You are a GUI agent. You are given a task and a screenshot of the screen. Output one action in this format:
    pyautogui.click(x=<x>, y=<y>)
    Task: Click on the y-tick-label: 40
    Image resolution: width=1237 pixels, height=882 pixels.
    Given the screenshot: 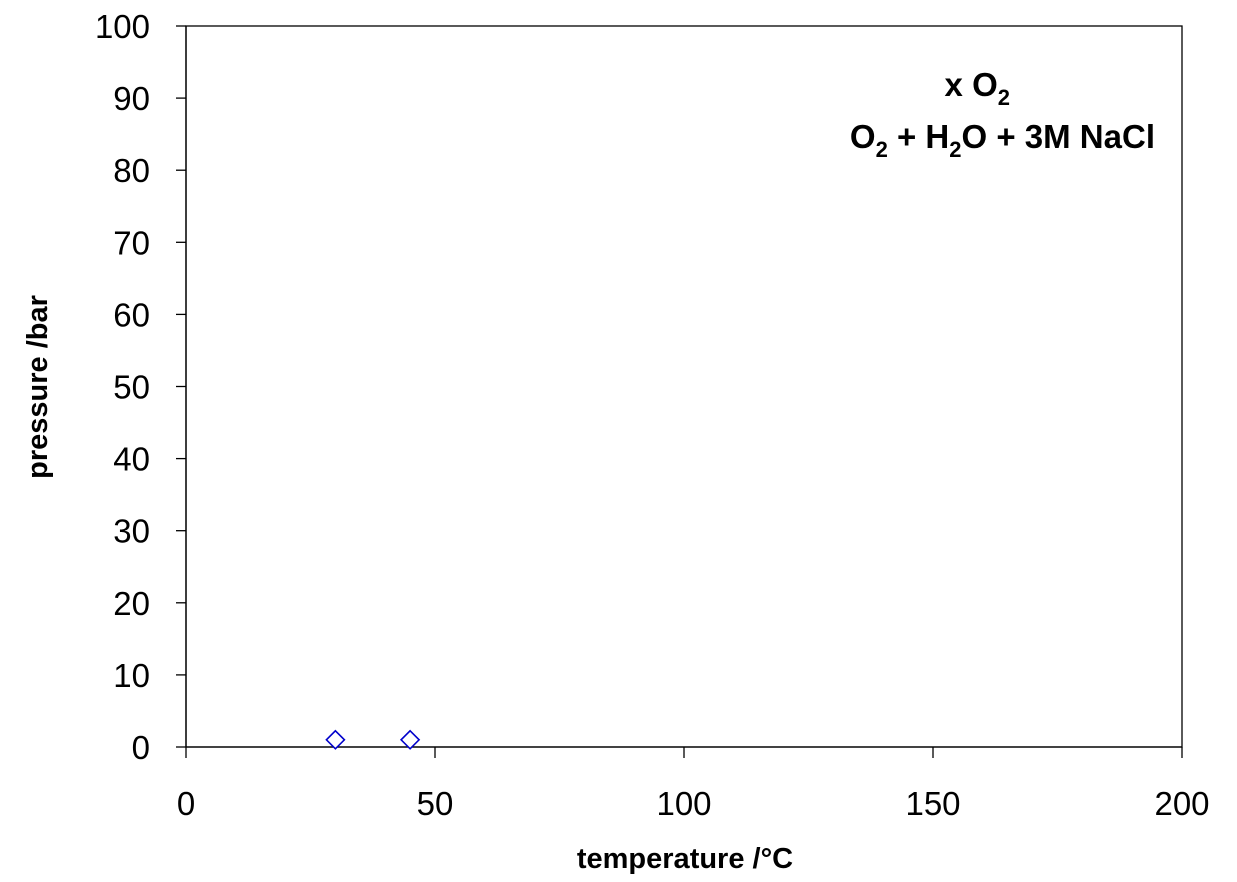 What is the action you would take?
    pyautogui.click(x=131, y=459)
    